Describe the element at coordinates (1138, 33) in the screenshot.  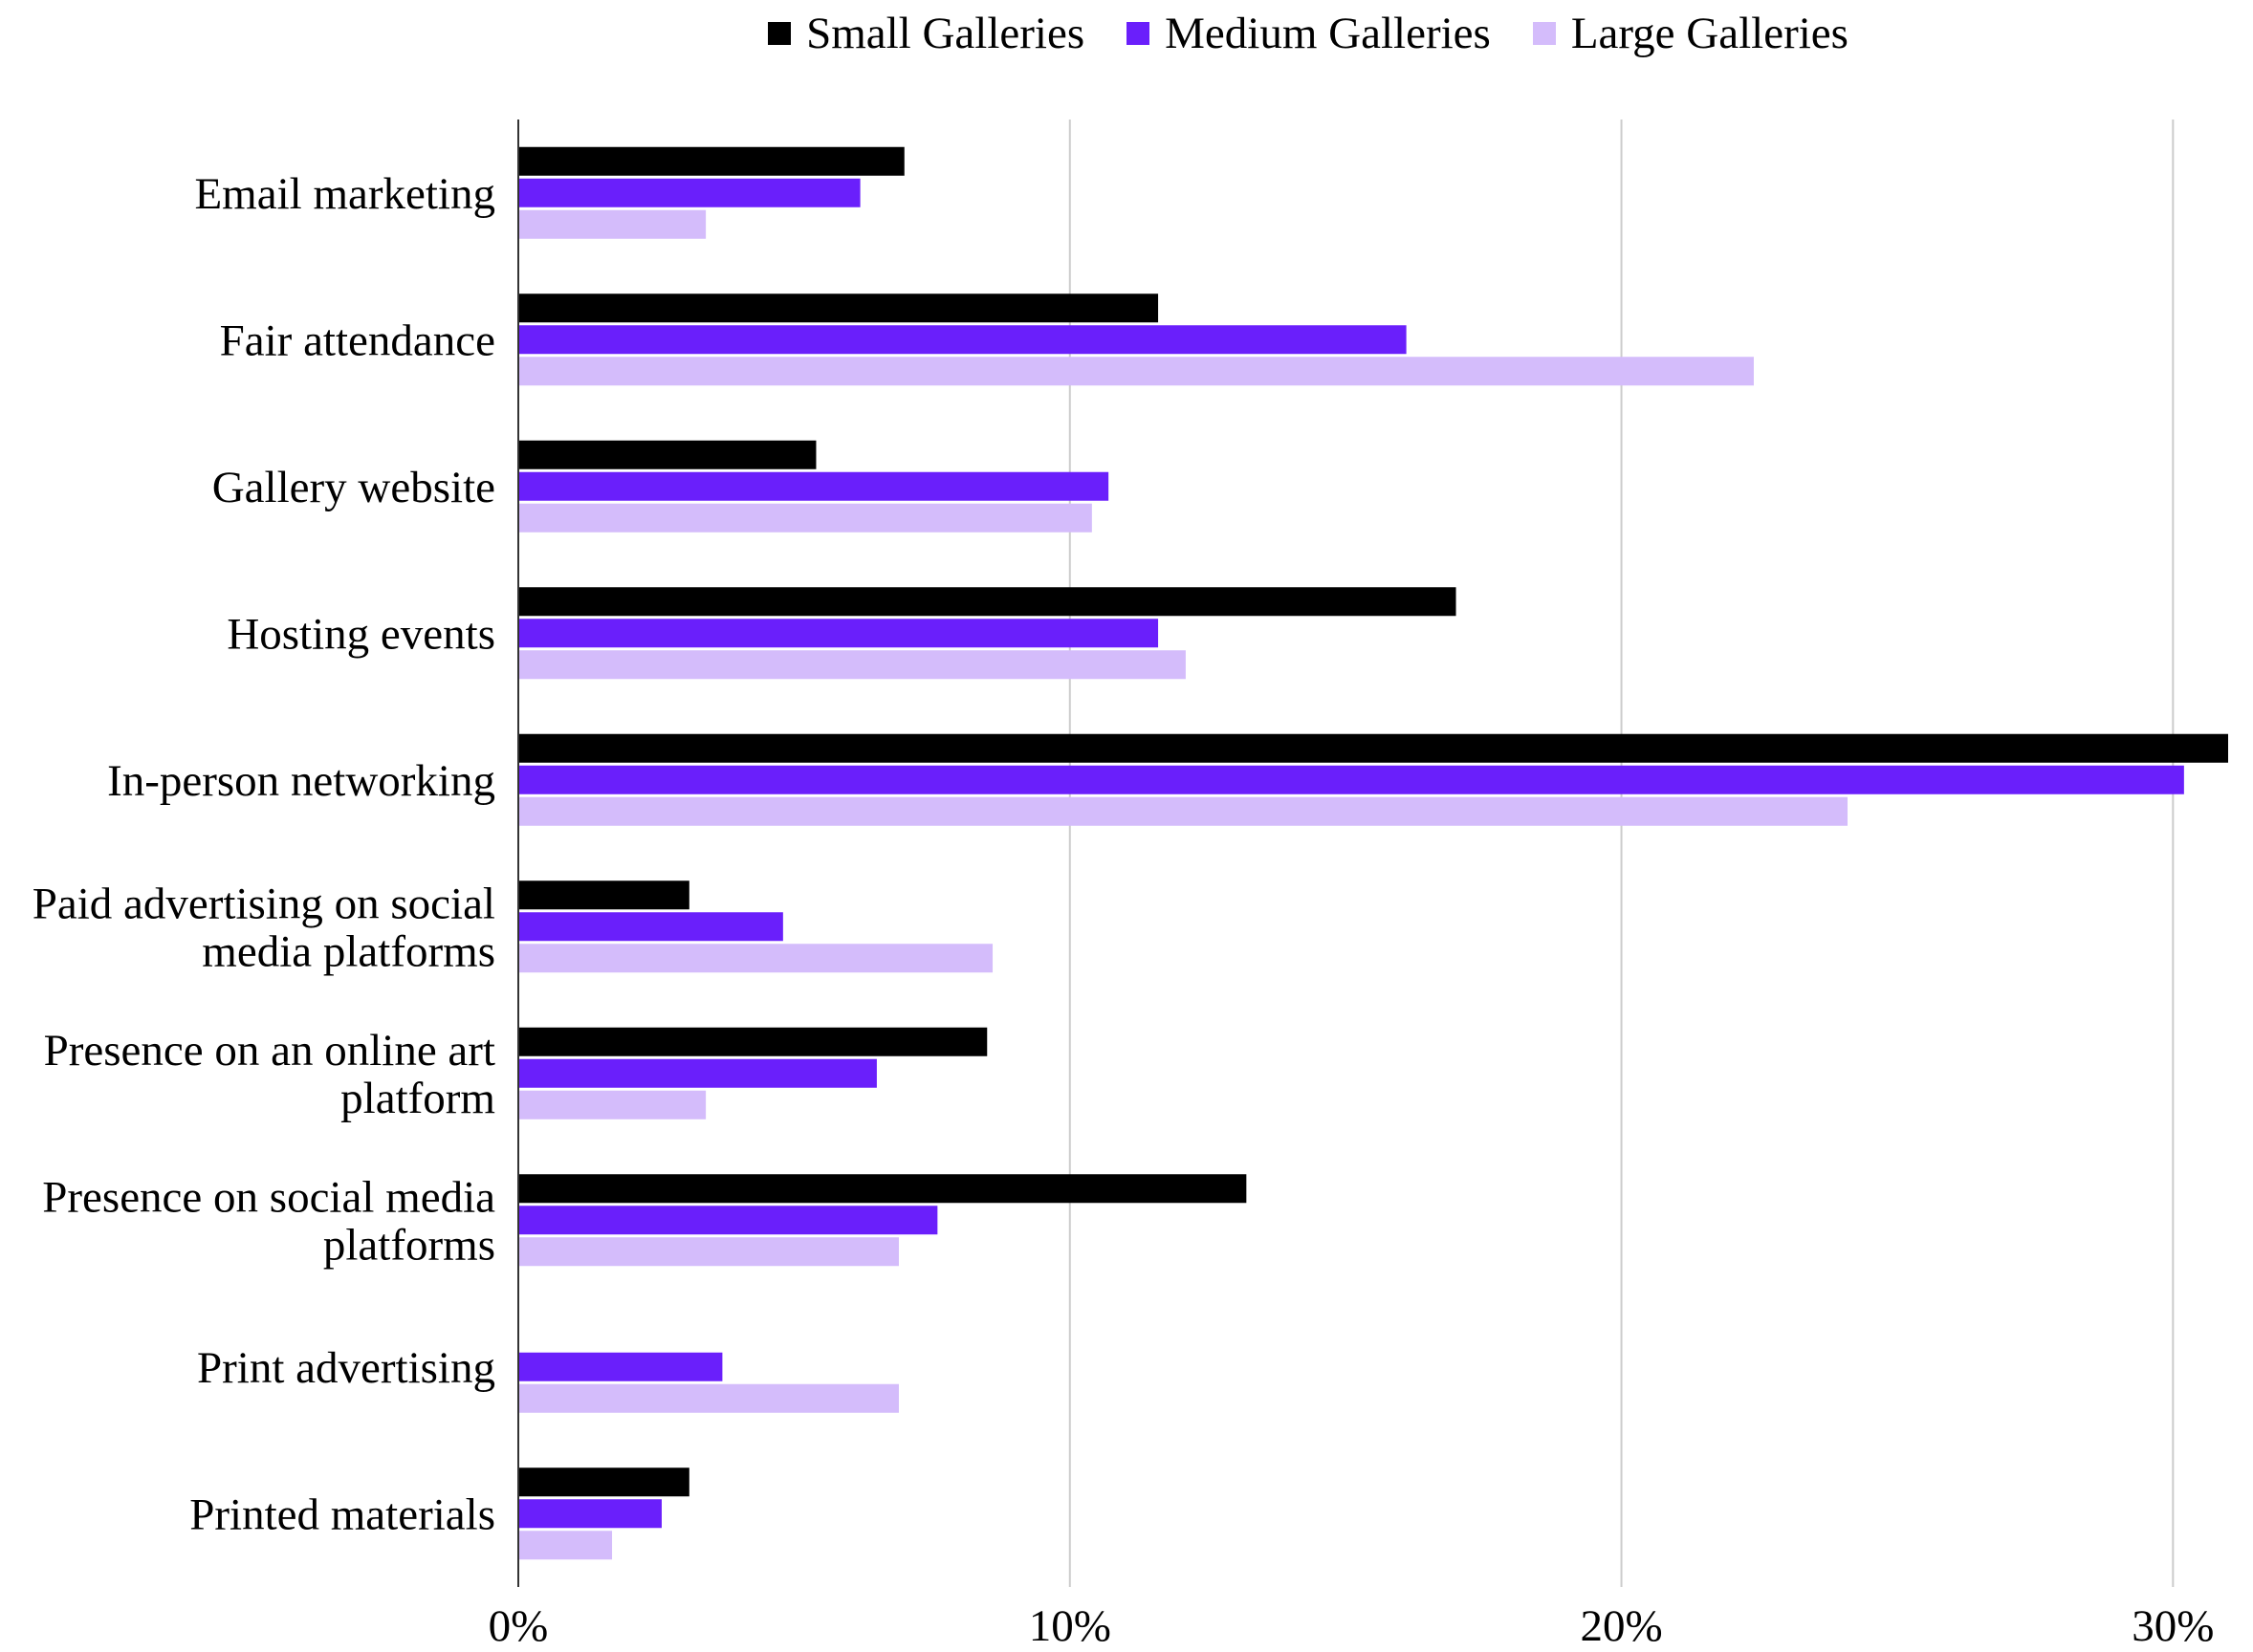
I see `legend-swatch-medium` at that location.